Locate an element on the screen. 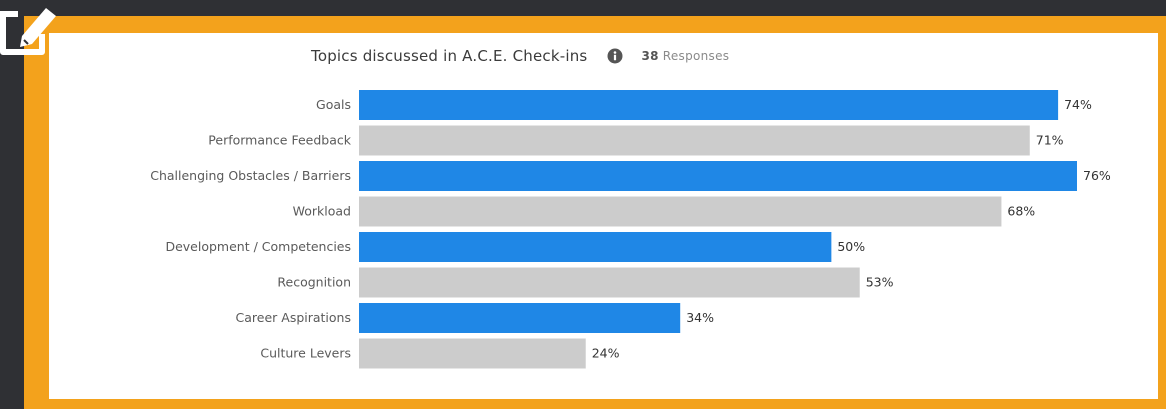  category-label: Culture Levers is located at coordinates (305, 353).